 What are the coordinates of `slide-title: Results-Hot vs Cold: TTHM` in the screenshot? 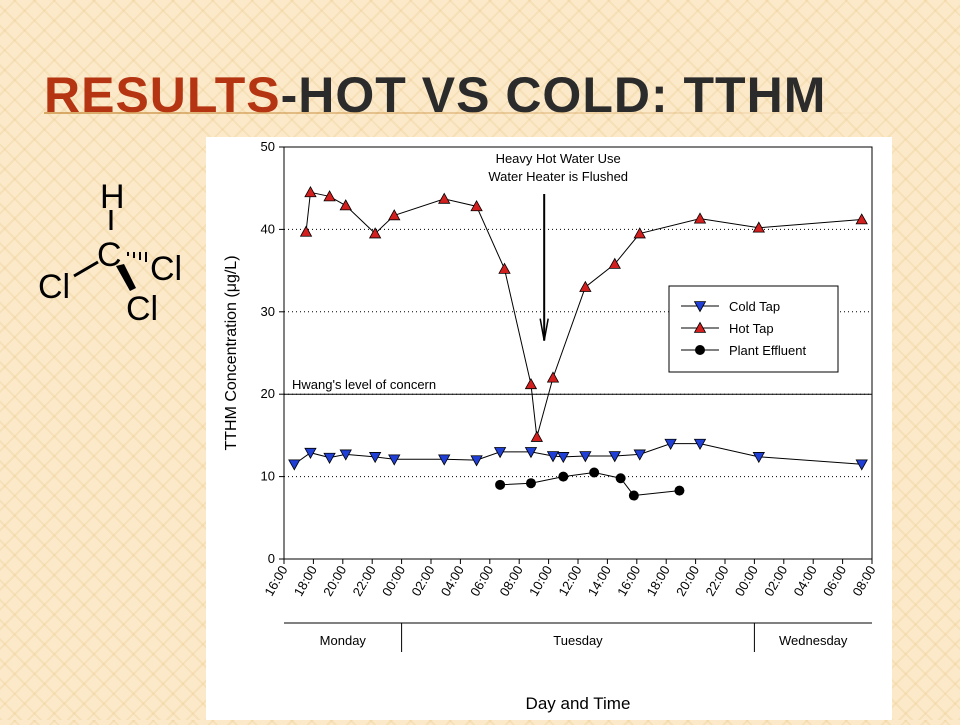 It's located at (435, 95).